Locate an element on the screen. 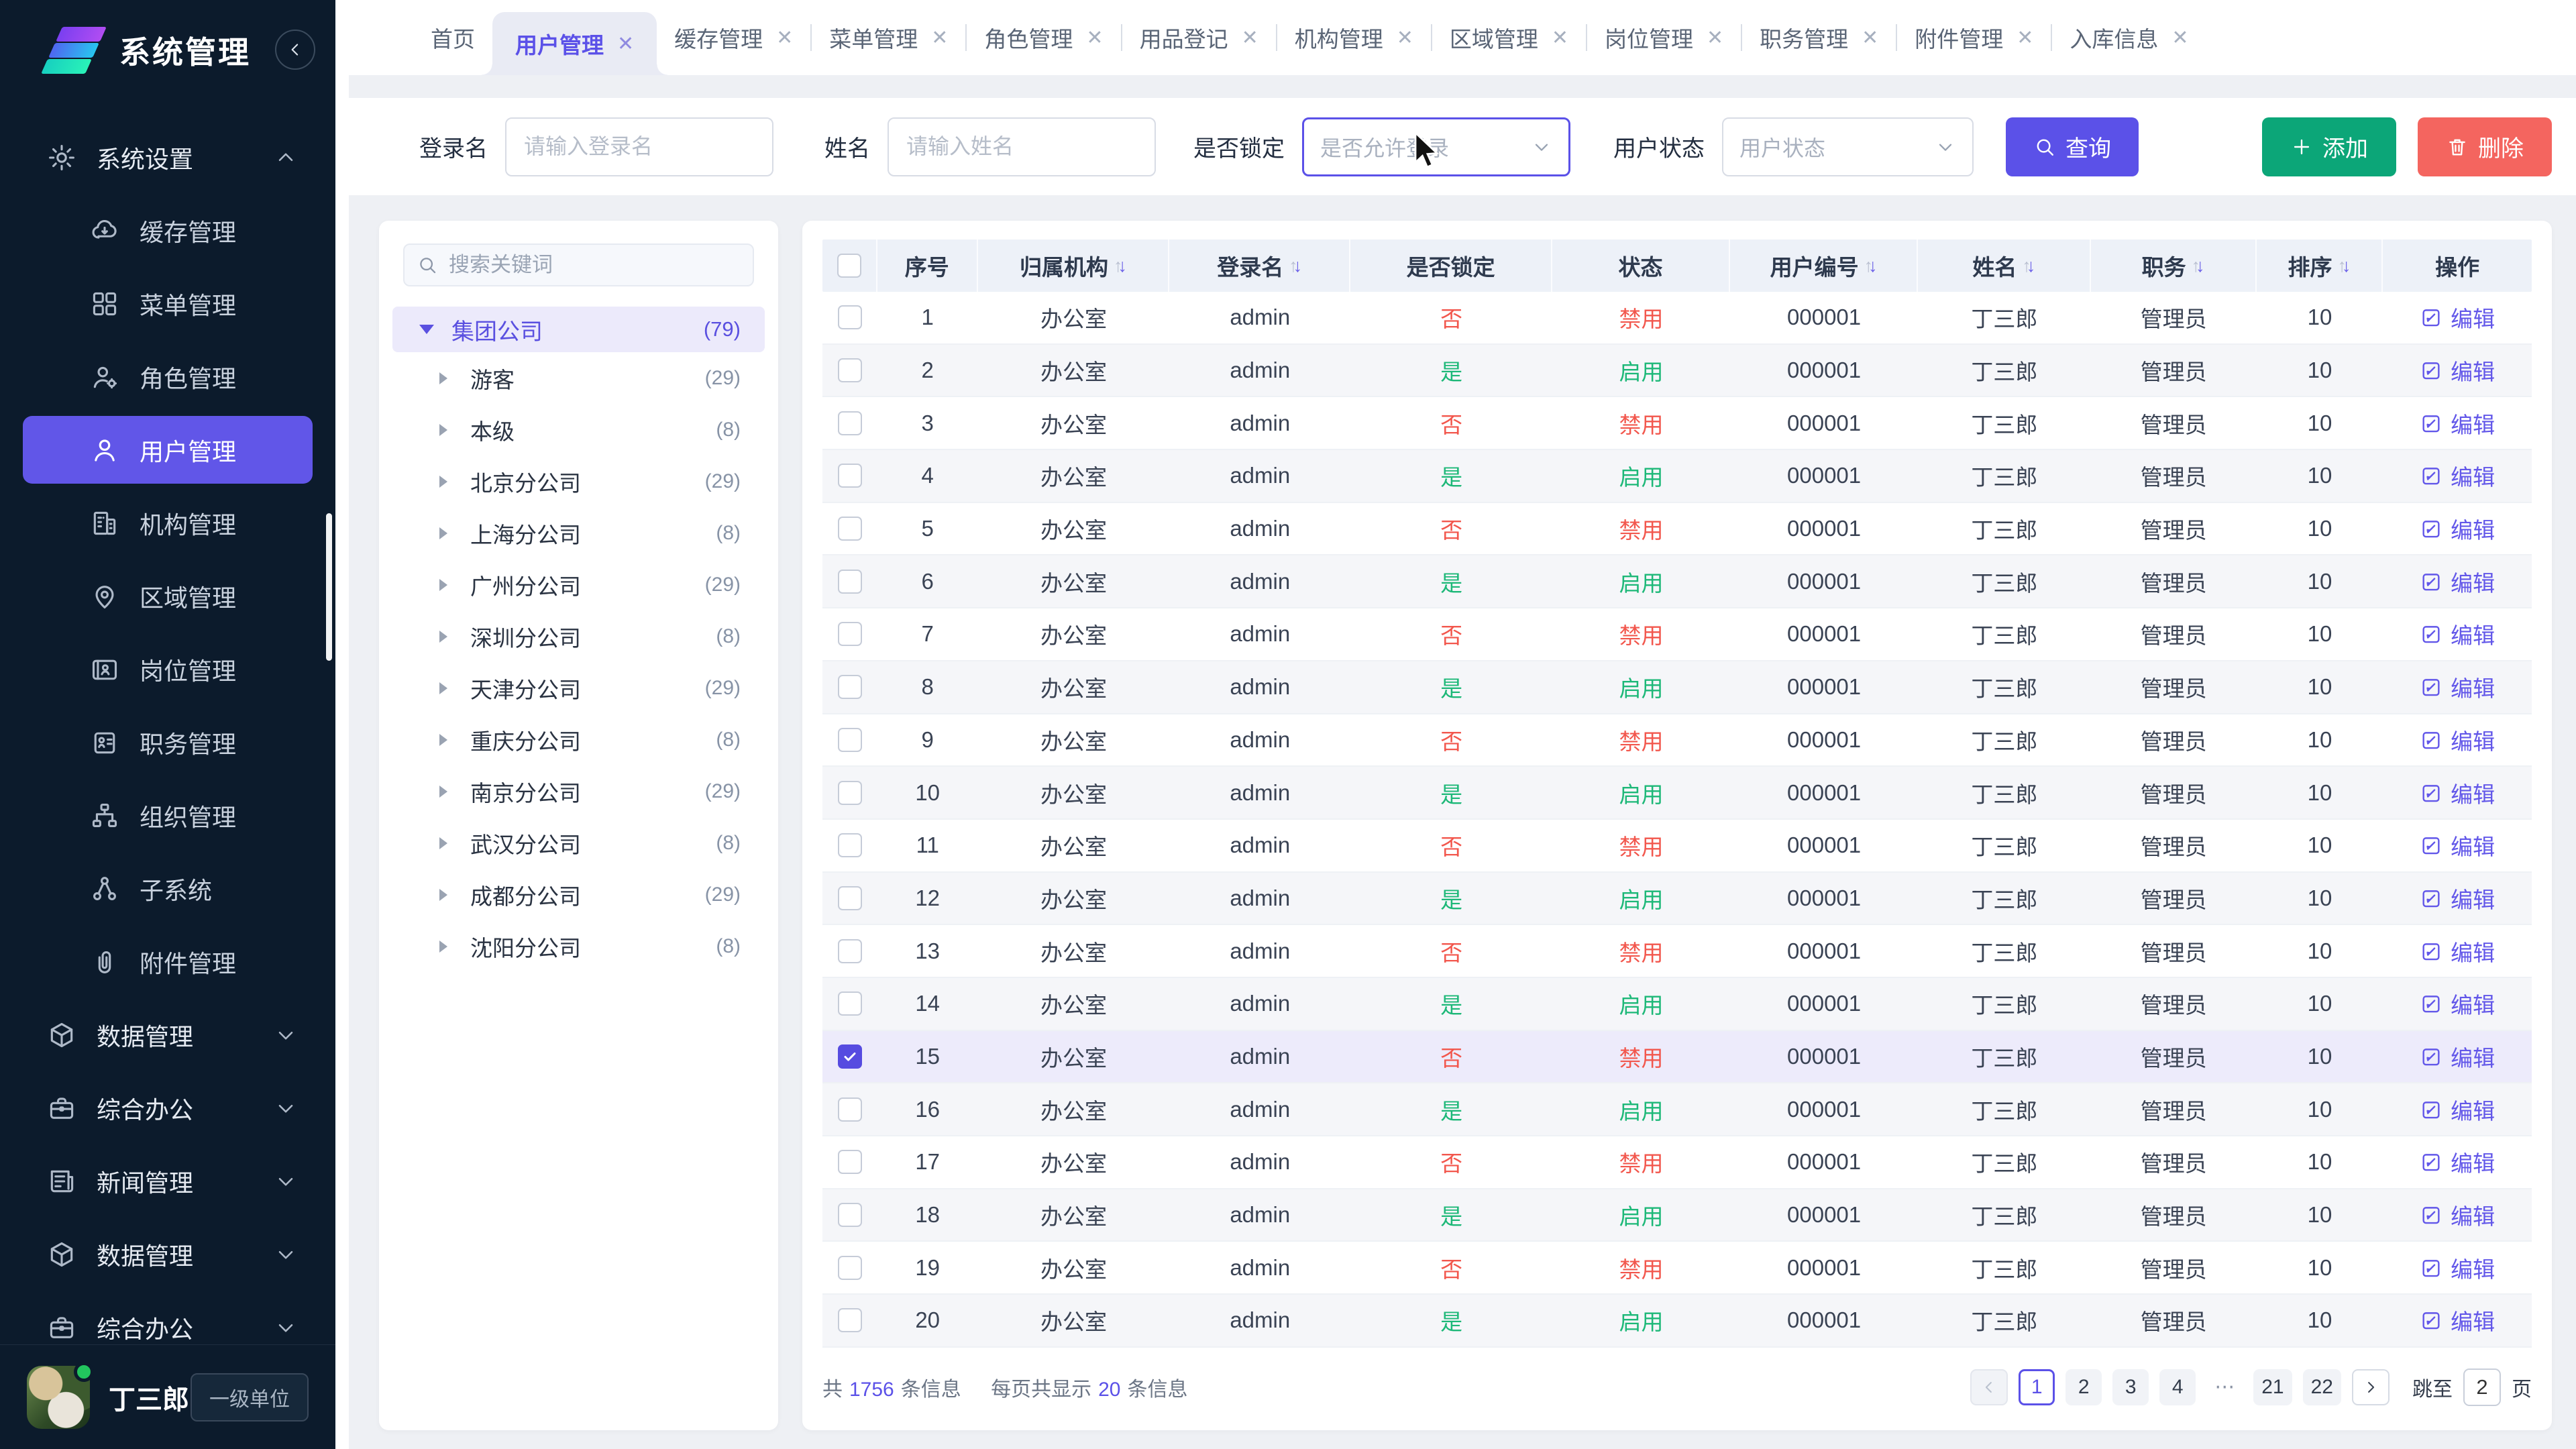 This screenshot has width=2576, height=1449. tab-机构管理: 机构管理 ✕ is located at coordinates (1354, 37).